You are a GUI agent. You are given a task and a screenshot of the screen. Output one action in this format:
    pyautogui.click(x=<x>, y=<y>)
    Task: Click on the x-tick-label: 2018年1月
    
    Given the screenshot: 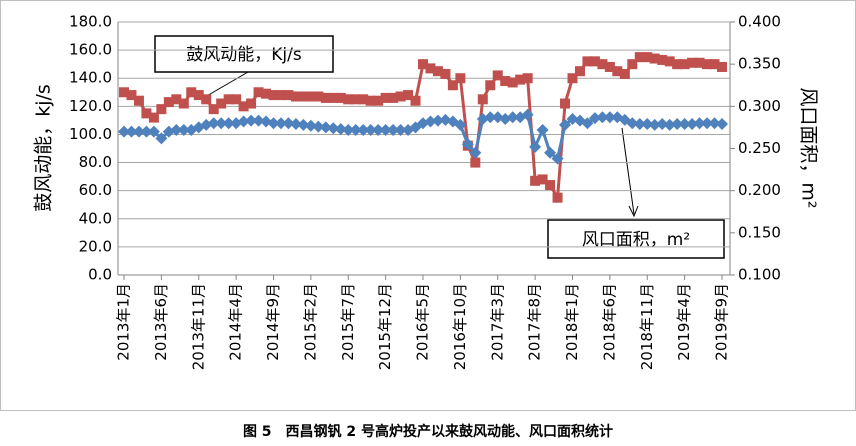 What is the action you would take?
    pyautogui.click(x=572, y=322)
    